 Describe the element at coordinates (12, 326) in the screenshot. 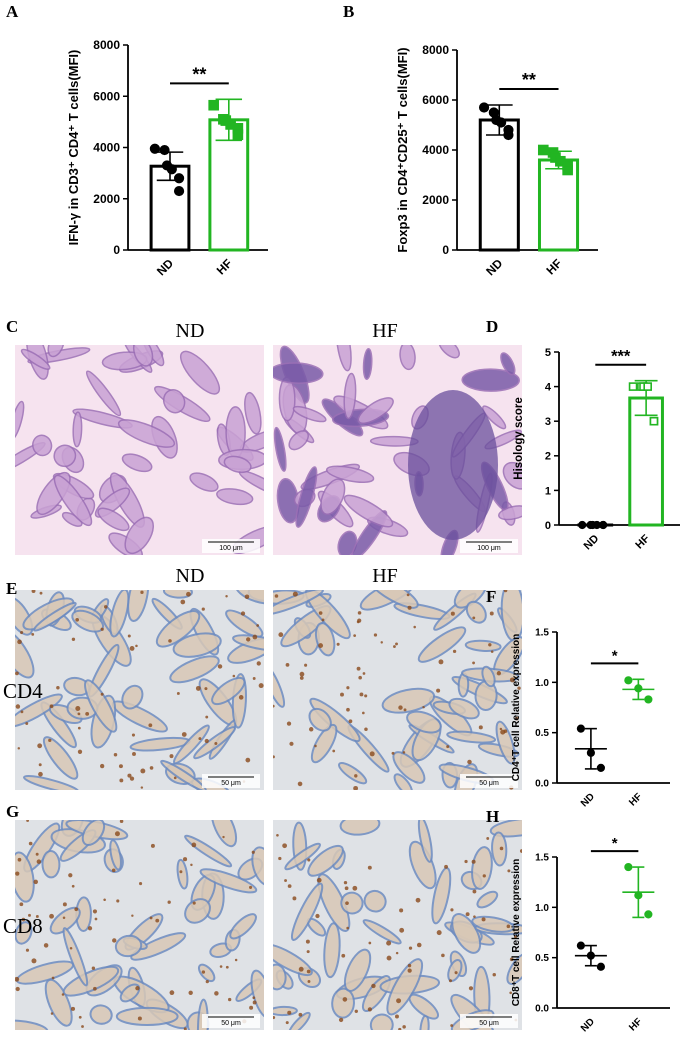

I see `panel-label: C` at that location.